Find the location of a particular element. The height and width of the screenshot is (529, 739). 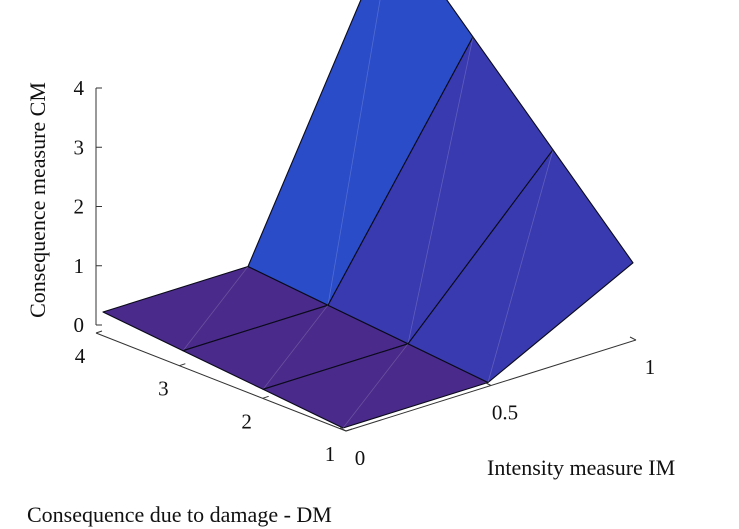

z-tick-label: 1 is located at coordinates (79, 266).